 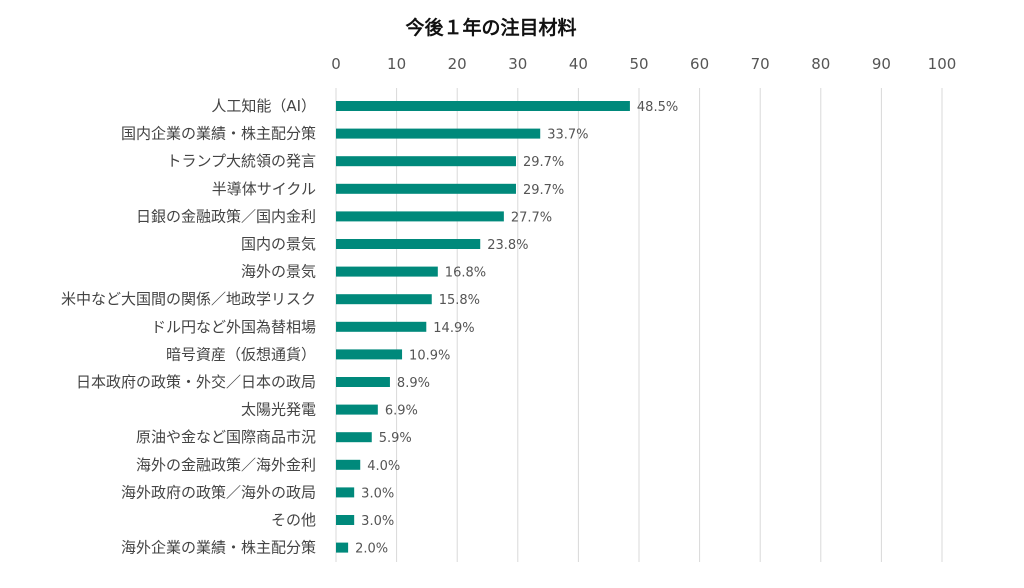 What do you see at coordinates (881, 64) in the screenshot?
I see `x-tick-label: 90` at bounding box center [881, 64].